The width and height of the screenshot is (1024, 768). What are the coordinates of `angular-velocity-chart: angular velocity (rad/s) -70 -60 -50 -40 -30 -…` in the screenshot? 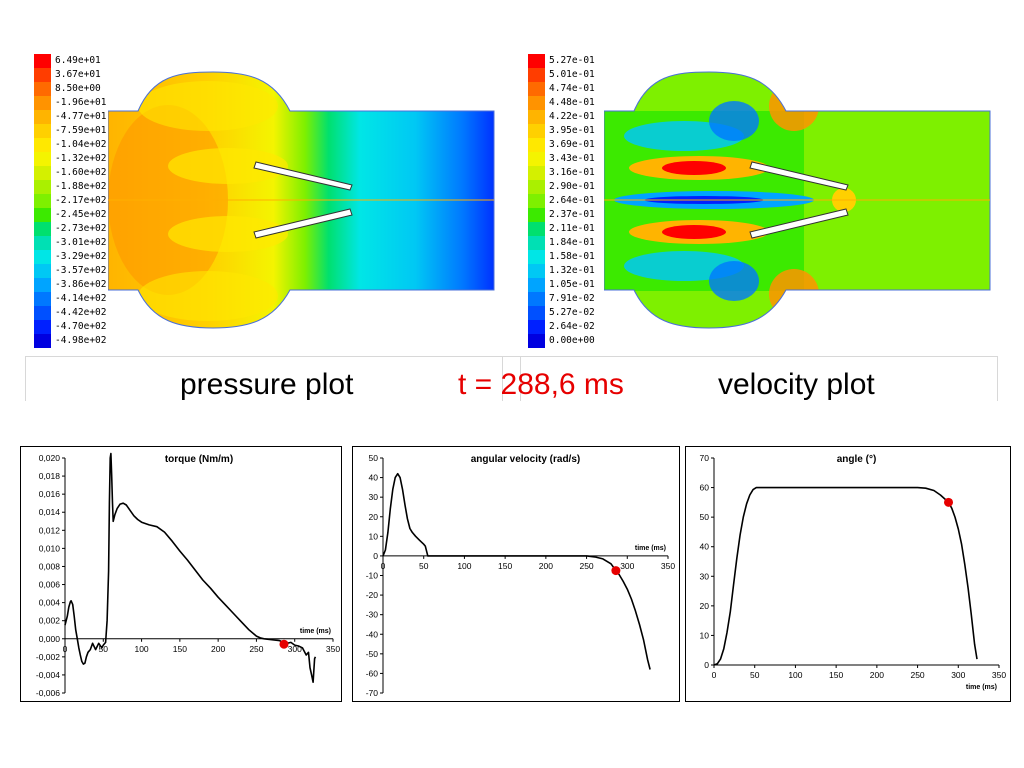 It's located at (521, 575).